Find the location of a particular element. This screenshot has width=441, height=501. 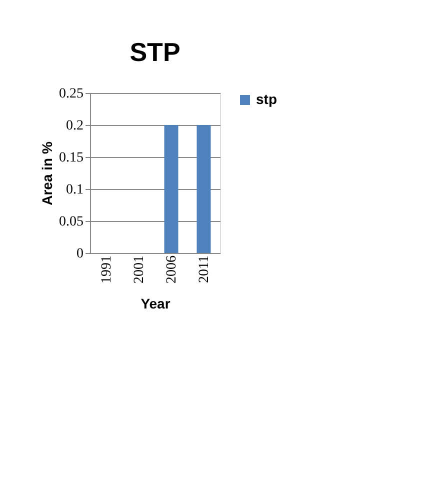

y-axis-title: Area in % is located at coordinates (47, 173).